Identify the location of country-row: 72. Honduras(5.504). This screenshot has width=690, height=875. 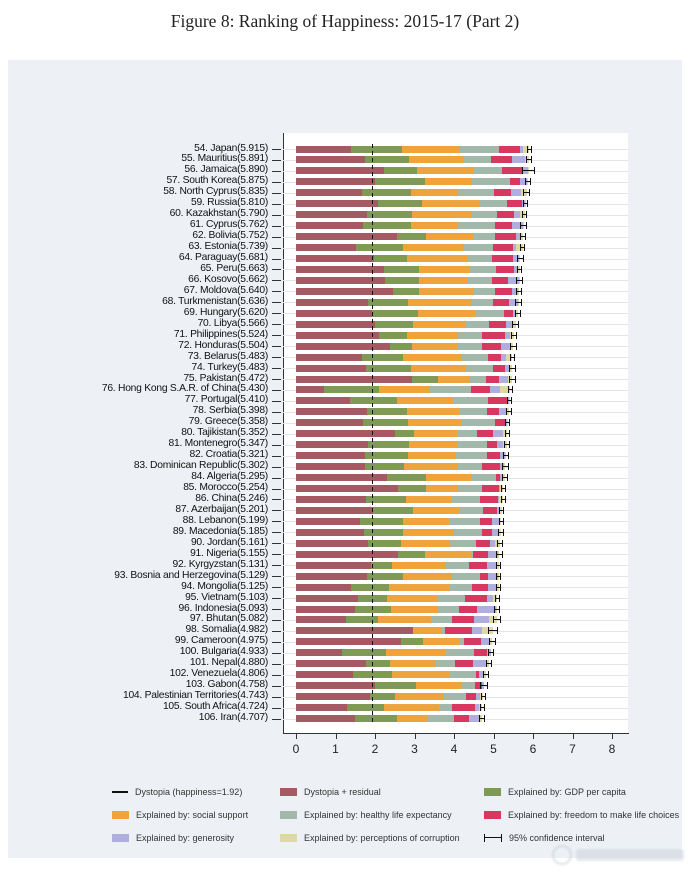
(318, 346).